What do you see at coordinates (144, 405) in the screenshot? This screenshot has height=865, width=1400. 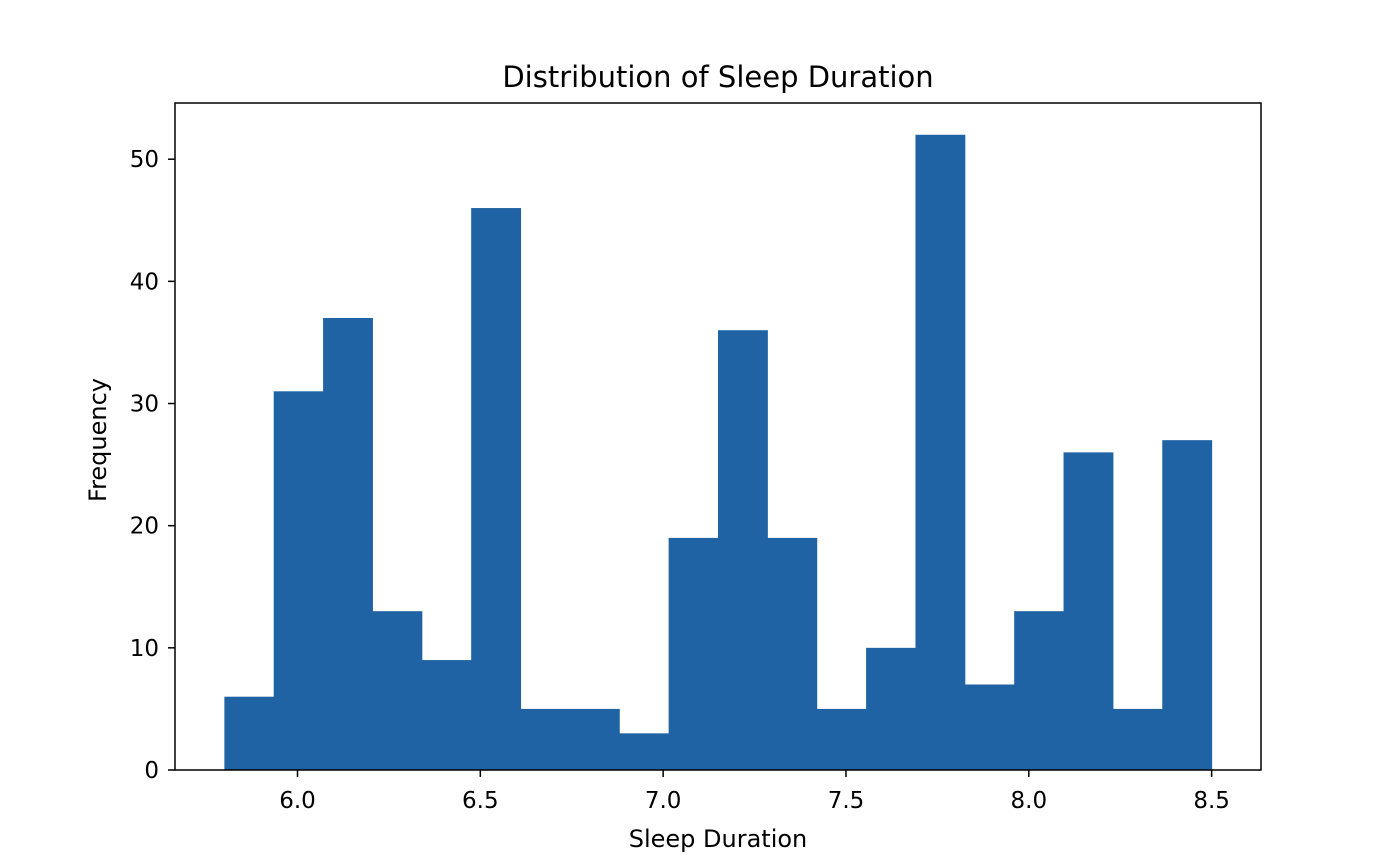 I see `y-tick-label: 30` at bounding box center [144, 405].